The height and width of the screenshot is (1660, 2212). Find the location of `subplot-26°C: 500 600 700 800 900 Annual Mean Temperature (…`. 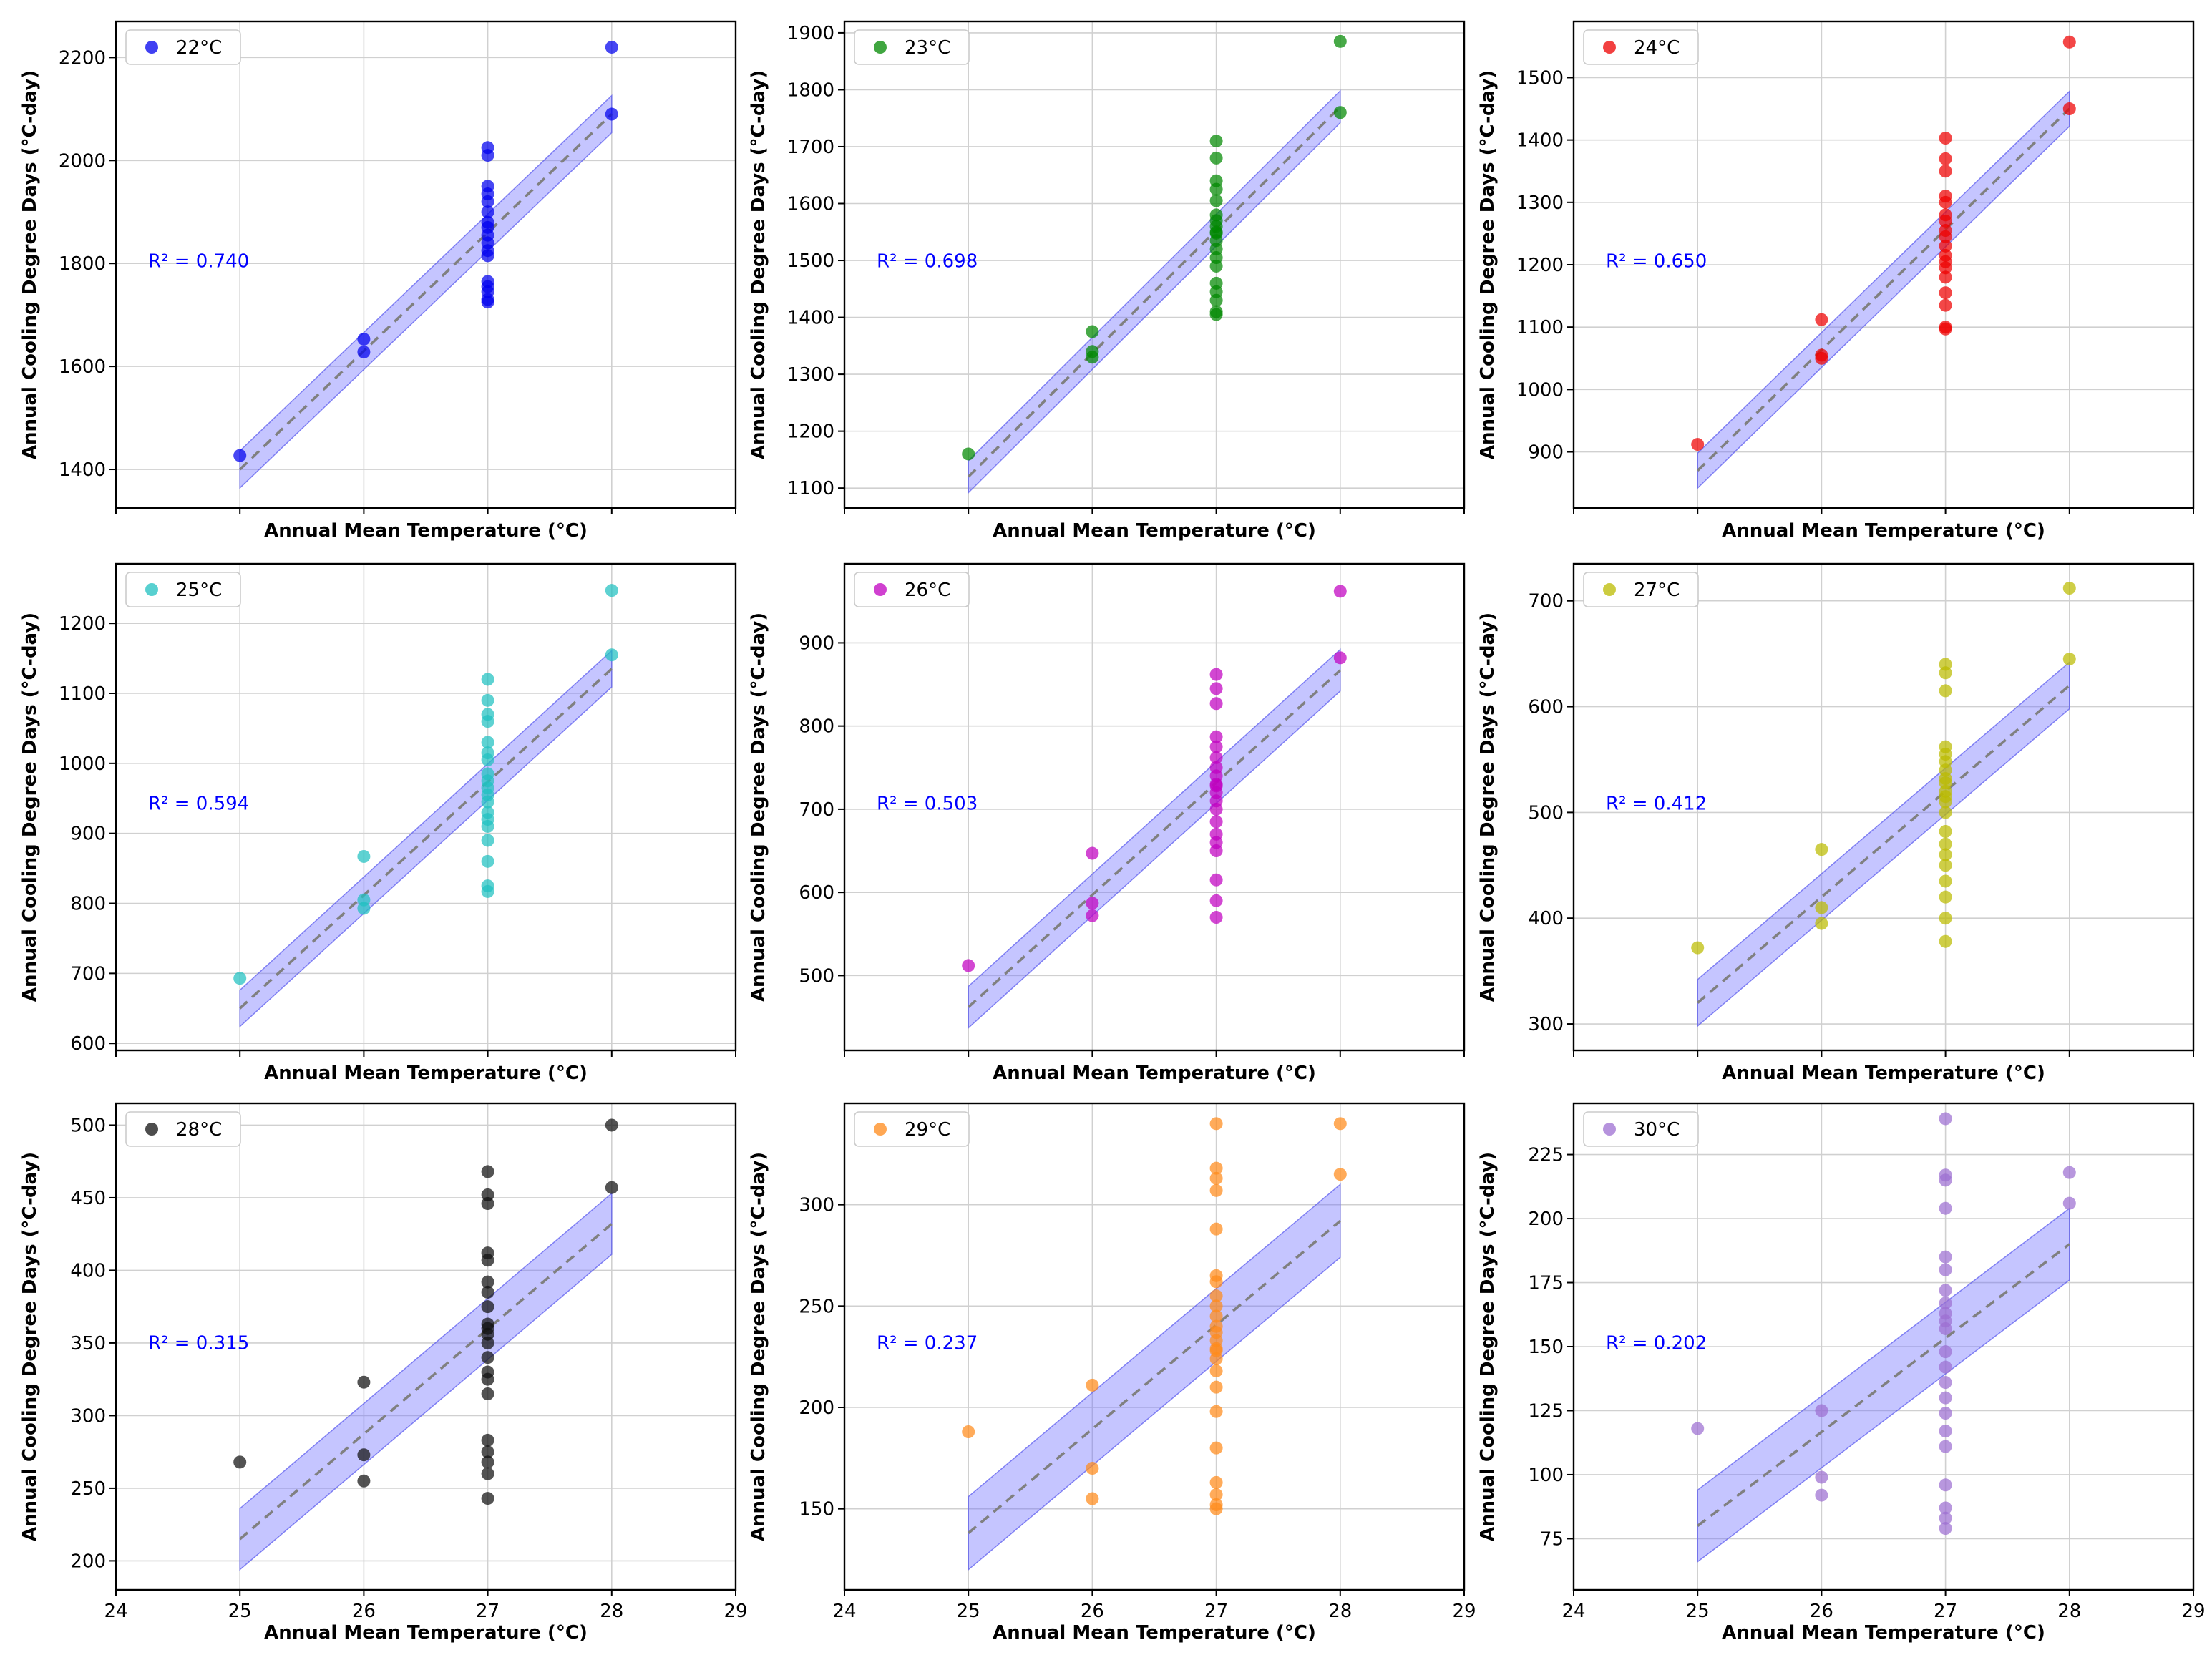

subplot-26°C: 500 600 700 800 900 Annual Mean Temperature (… is located at coordinates (1107, 823).